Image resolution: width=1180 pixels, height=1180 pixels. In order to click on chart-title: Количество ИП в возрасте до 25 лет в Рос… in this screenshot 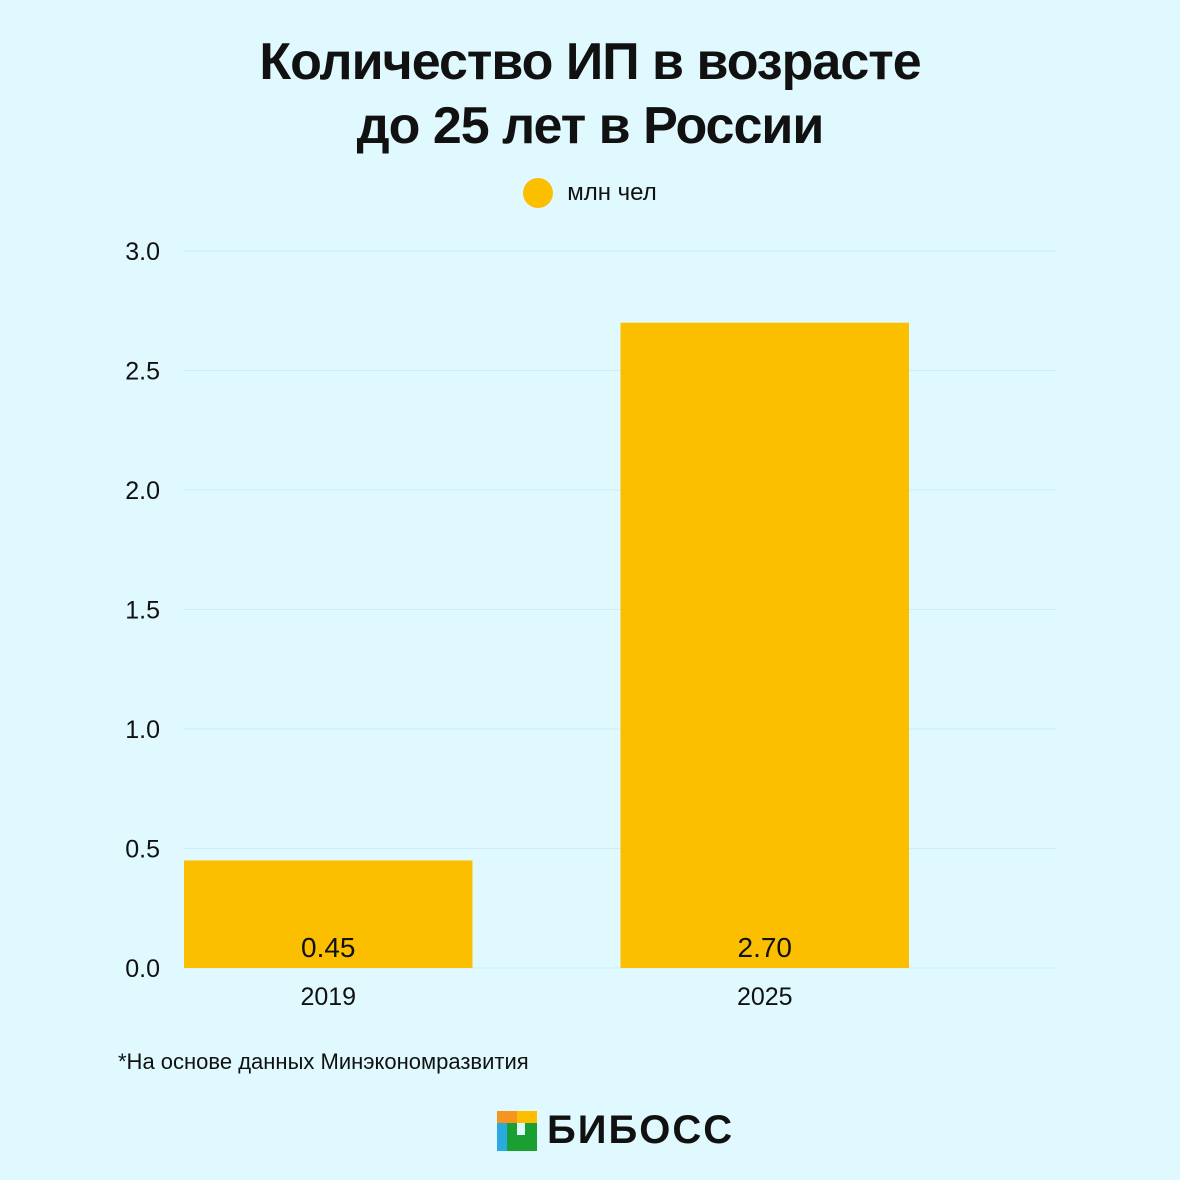, I will do `click(590, 94)`.